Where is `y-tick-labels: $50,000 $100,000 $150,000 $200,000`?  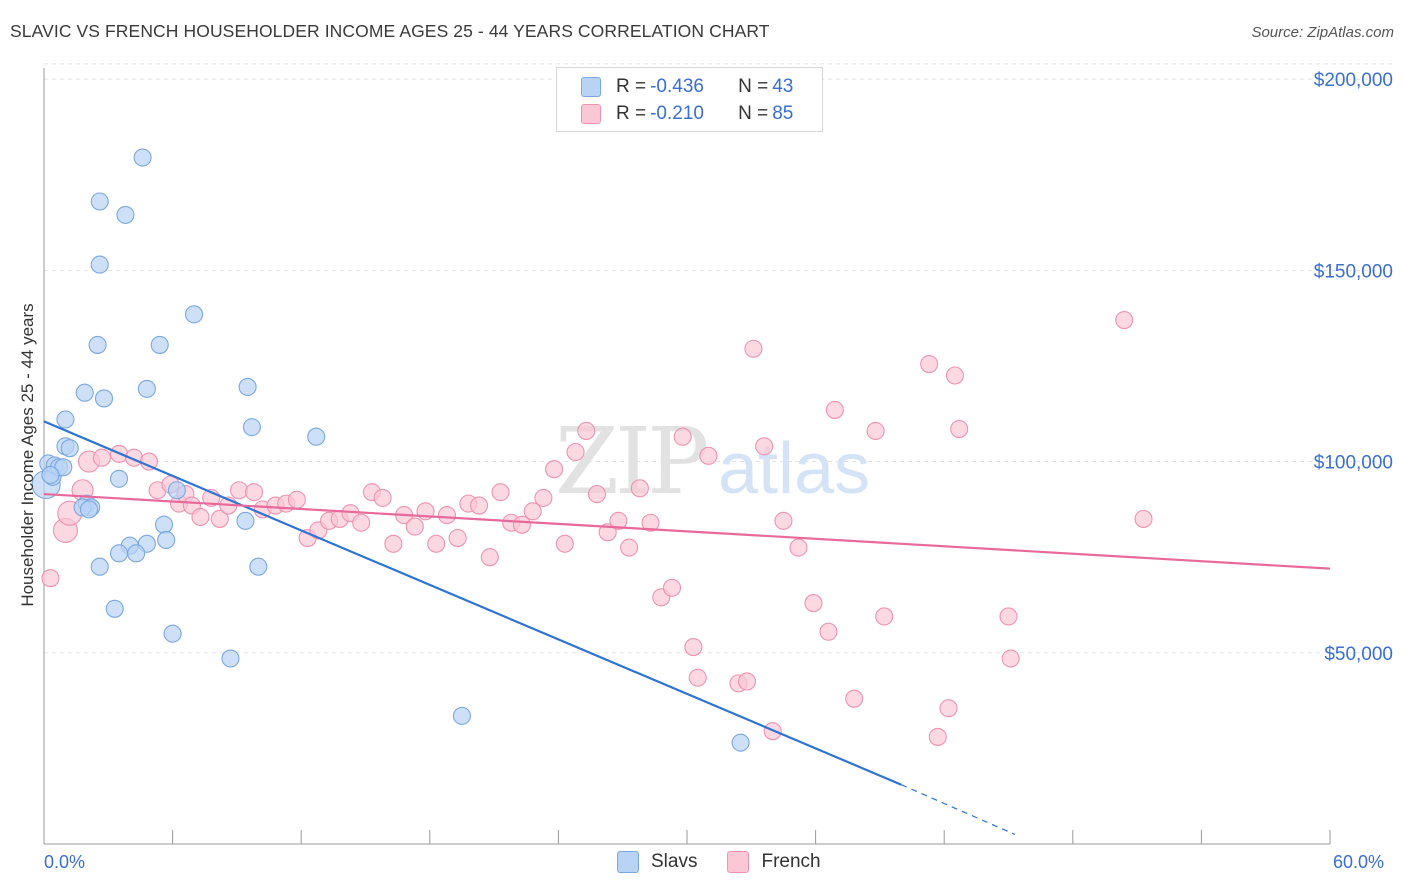
y-tick-labels: $50,000 $100,000 $150,000 $200,000 is located at coordinates (1353, 367).